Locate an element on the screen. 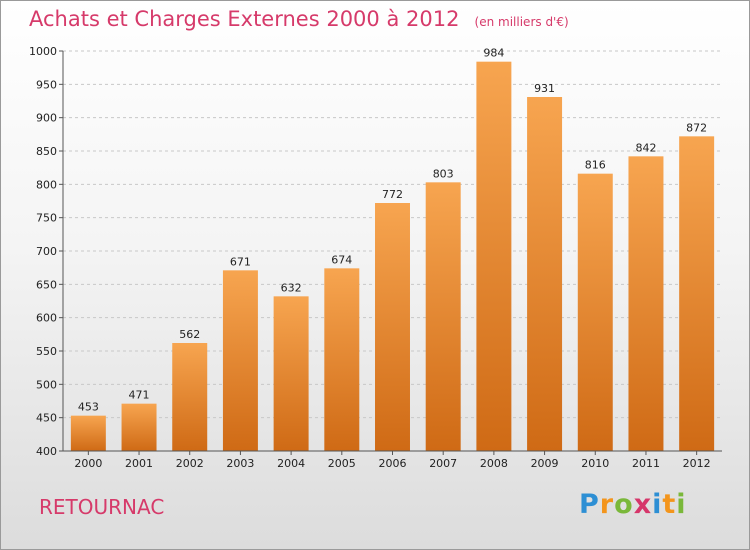 This screenshot has height=550, width=750. bar-2007 is located at coordinates (443, 317).